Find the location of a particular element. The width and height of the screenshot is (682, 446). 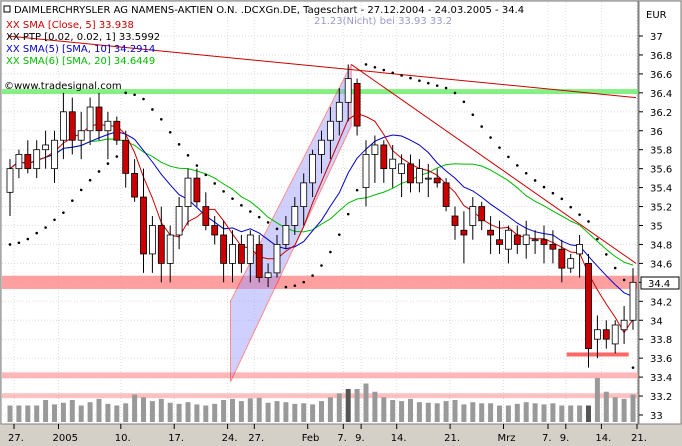

y-tick-label: 36.6 is located at coordinates (661, 75).